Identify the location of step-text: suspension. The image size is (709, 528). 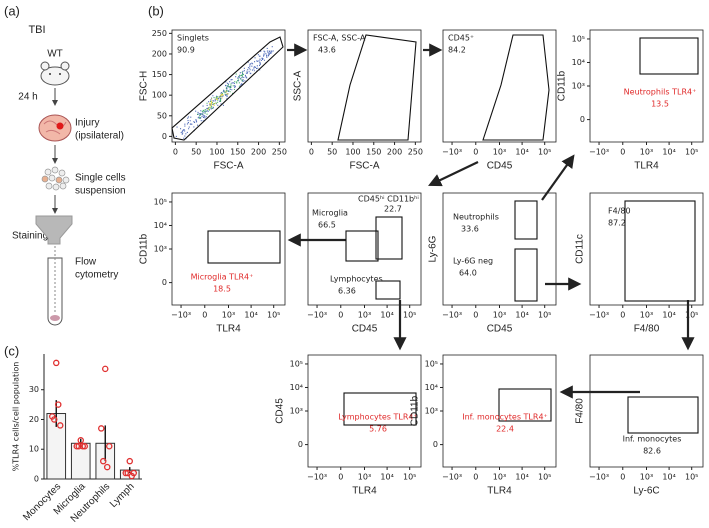
(100, 191).